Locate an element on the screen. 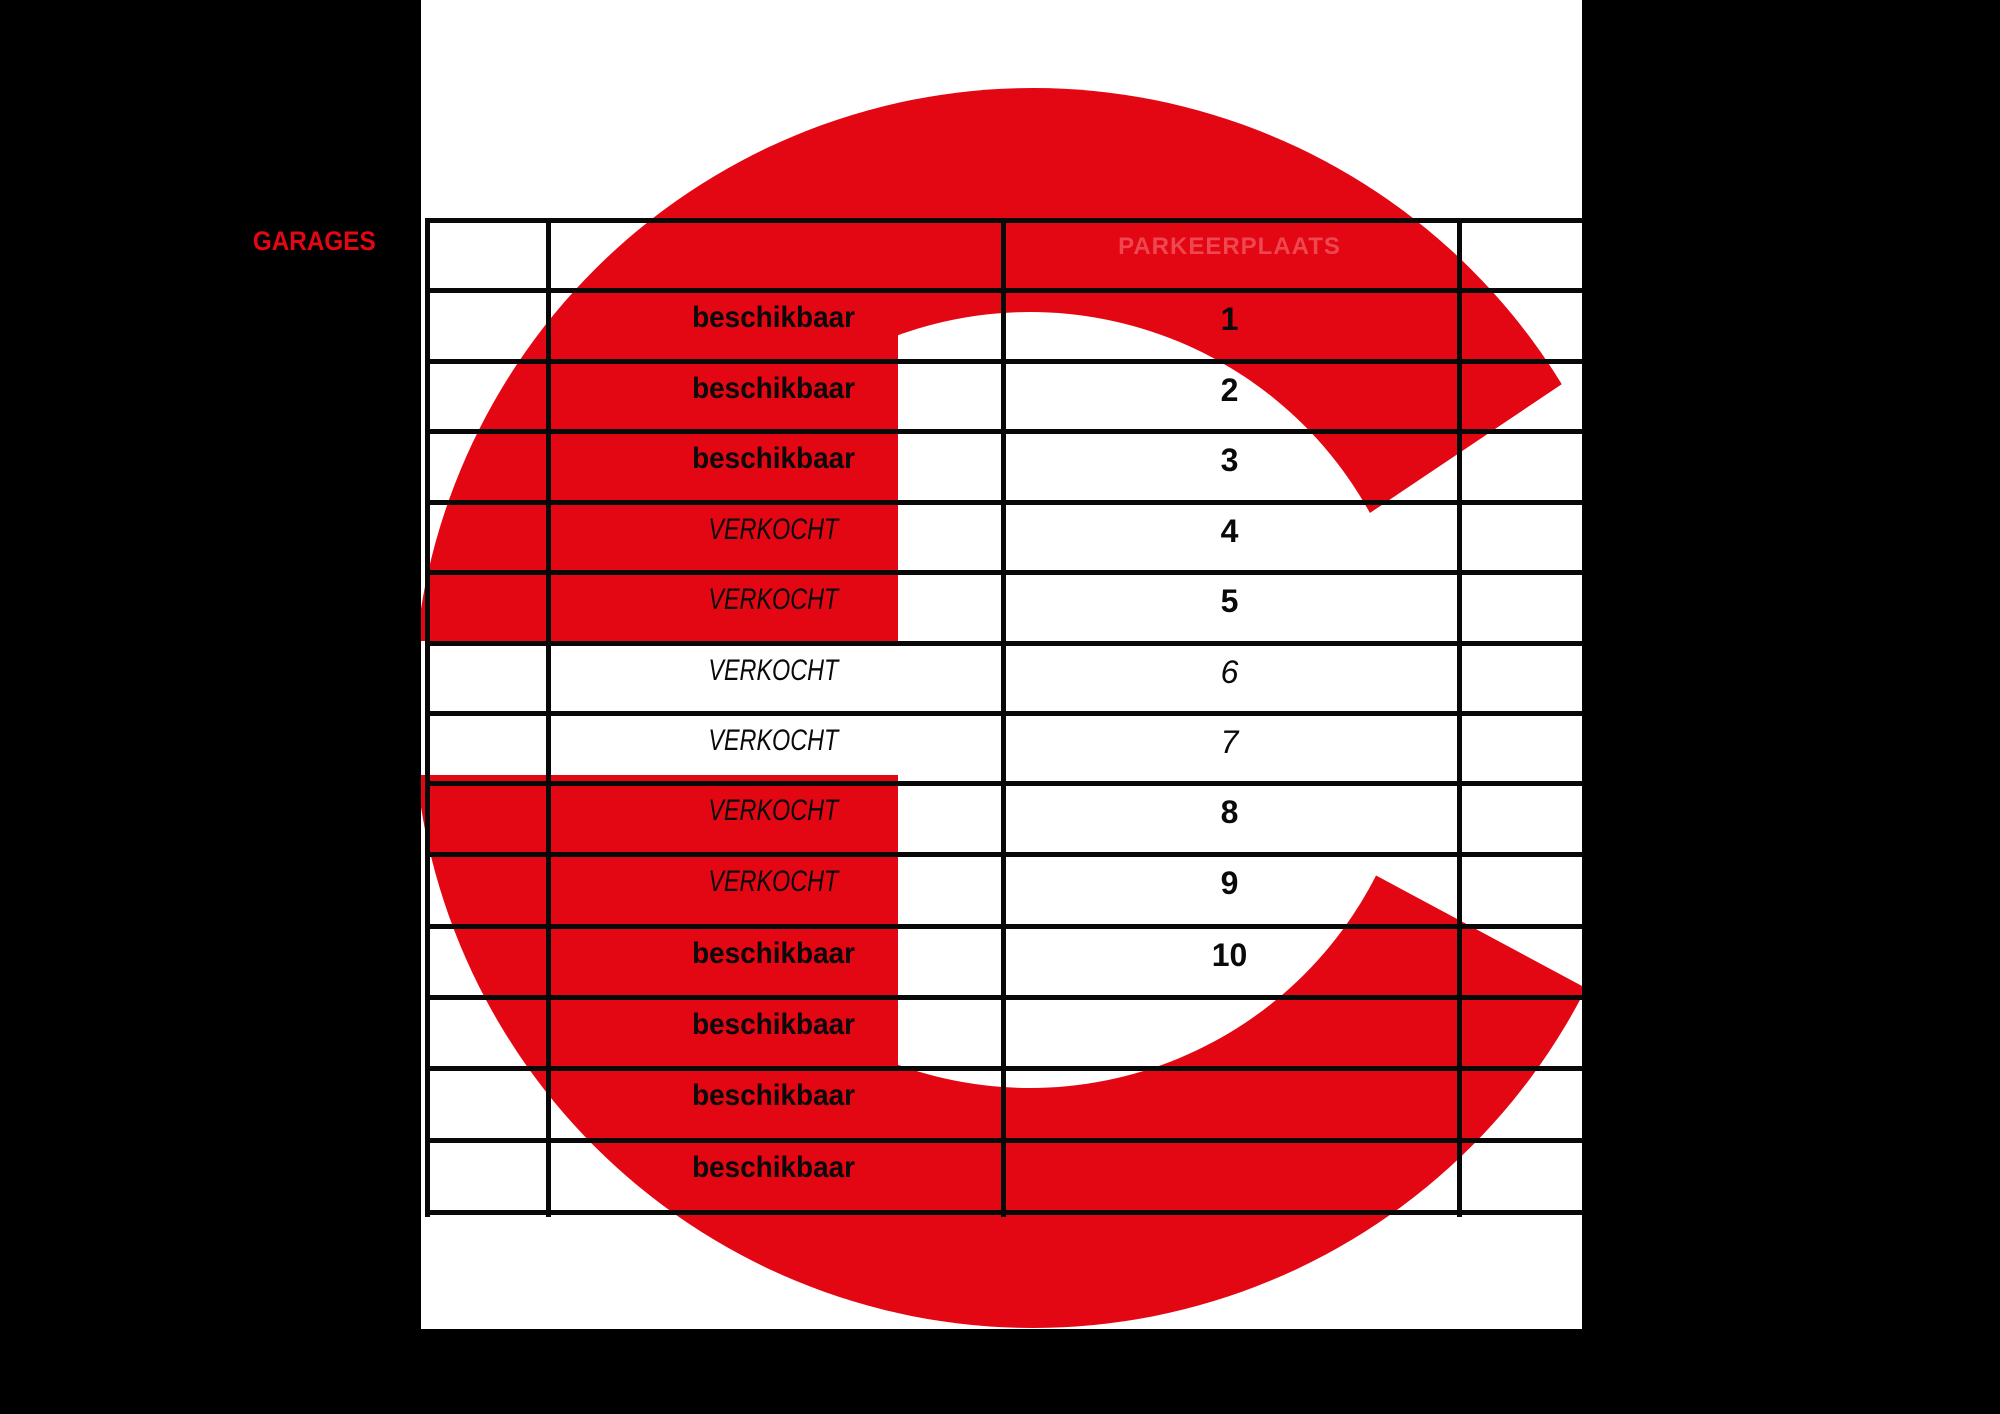  table-row: VERKOCHT 7 is located at coordinates (1001, 748).